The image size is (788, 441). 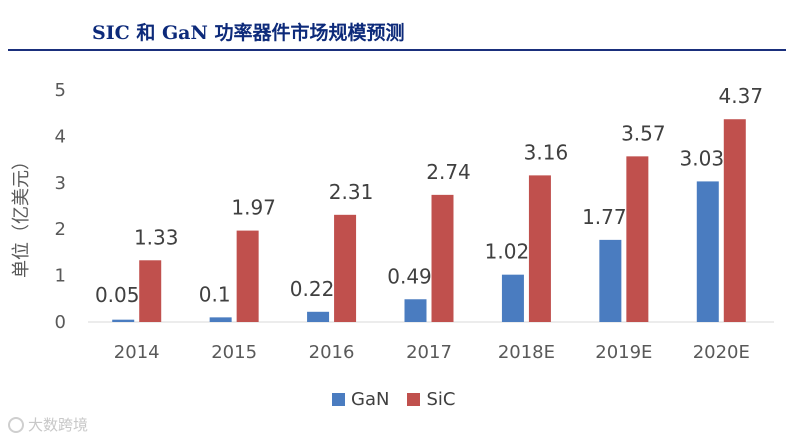 I want to click on data-label-gan: 1.77, so click(x=604, y=217).